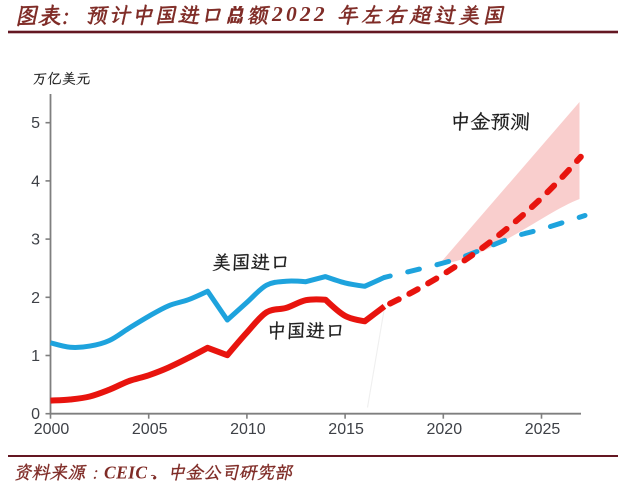 The width and height of the screenshot is (624, 488). What do you see at coordinates (248, 429) in the screenshot?
I see `svg-text: 2010` at bounding box center [248, 429].